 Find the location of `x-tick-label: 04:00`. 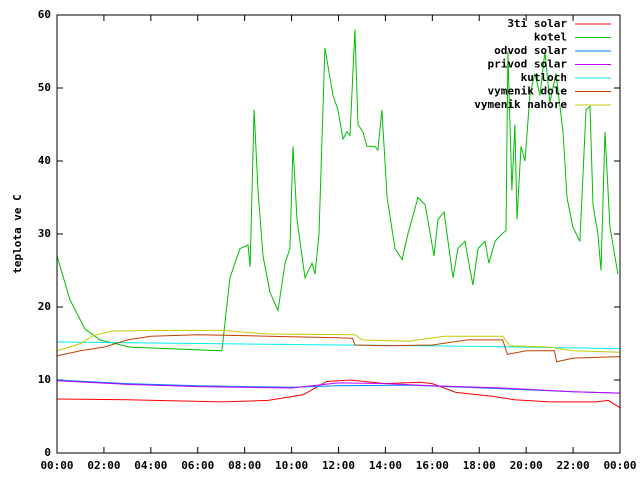

x-tick-label: 04:00 is located at coordinates (150, 465).